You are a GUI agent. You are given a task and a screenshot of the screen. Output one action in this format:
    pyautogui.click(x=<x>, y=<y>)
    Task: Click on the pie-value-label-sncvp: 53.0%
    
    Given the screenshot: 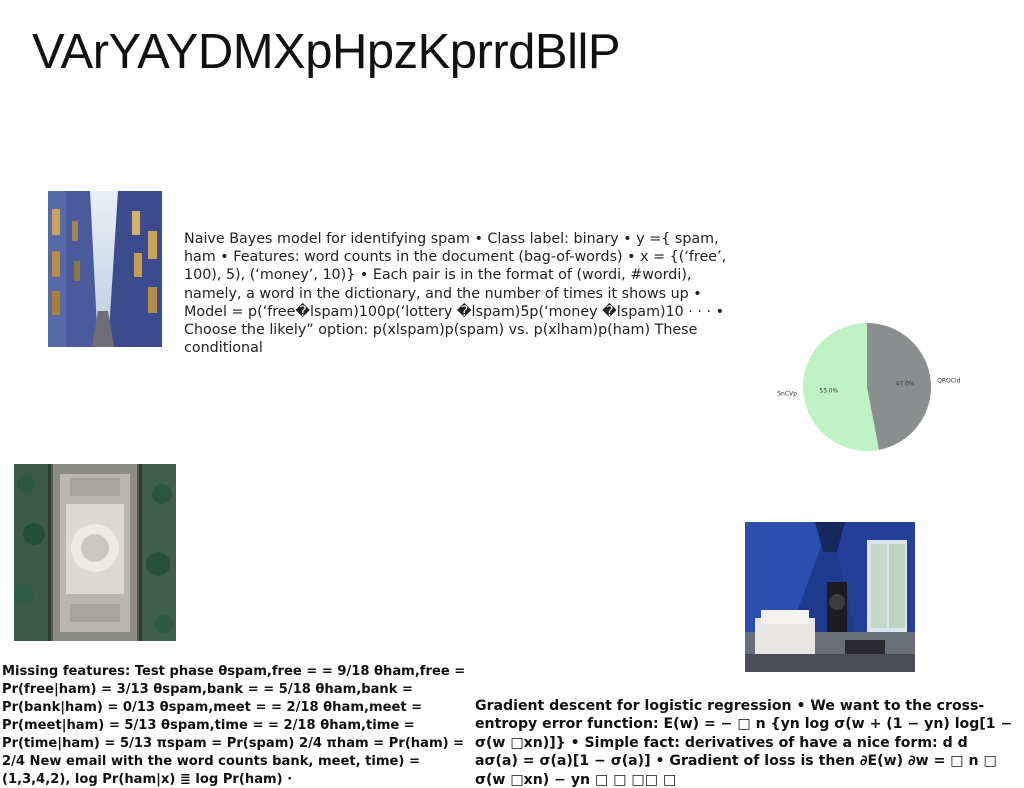 What is the action you would take?
    pyautogui.click(x=828, y=391)
    